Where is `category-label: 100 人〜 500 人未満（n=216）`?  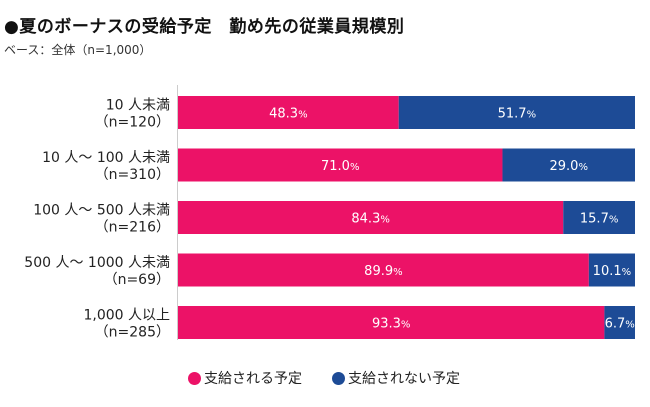
category-label: 100 人〜 500 人未満（n=216） is located at coordinates (101, 219).